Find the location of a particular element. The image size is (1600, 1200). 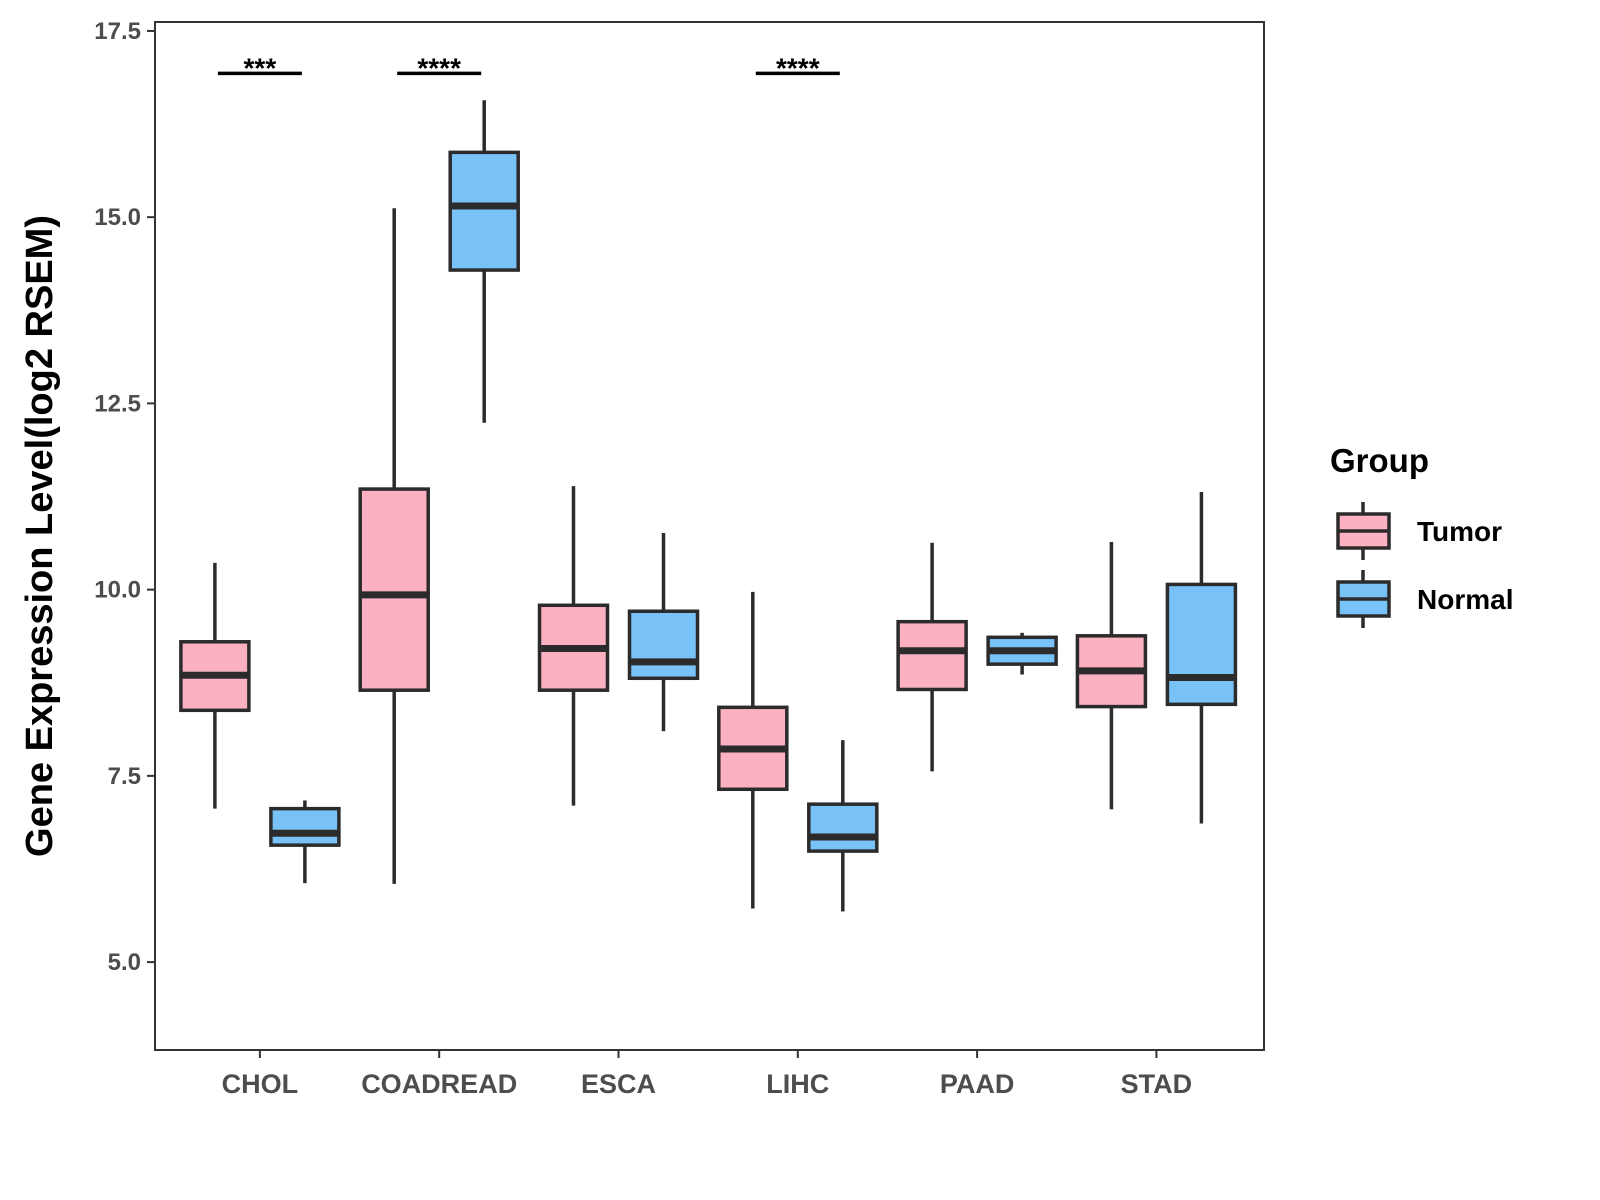

x-tick-label: ESCA is located at coordinates (618, 1084).